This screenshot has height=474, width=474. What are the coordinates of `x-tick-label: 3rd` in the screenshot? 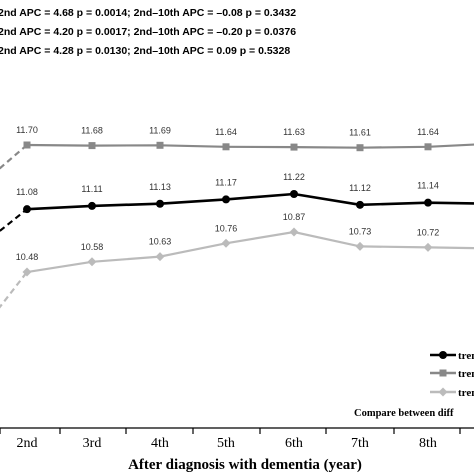 It's located at (92, 443).